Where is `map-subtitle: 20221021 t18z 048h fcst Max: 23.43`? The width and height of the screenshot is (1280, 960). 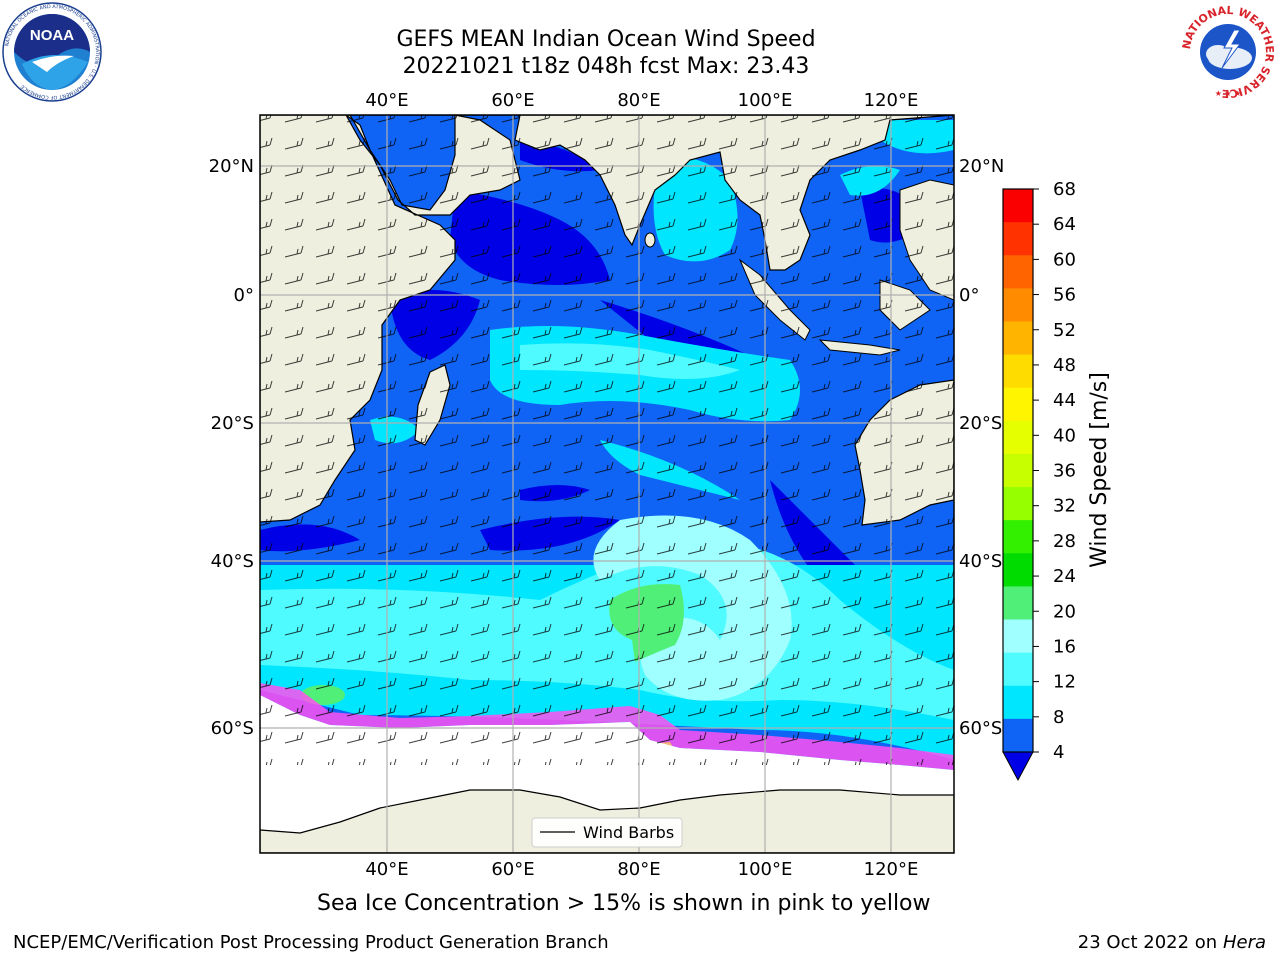 map-subtitle: 20221021 t18z 048h fcst Max: 23.43 is located at coordinates (606, 66).